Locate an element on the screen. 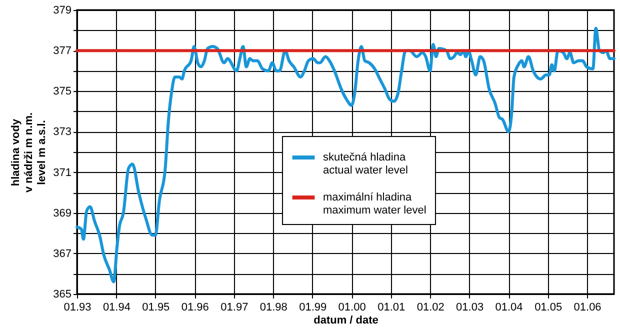 This screenshot has width=620, height=334. x-tick-label: 01.98 is located at coordinates (274, 308).